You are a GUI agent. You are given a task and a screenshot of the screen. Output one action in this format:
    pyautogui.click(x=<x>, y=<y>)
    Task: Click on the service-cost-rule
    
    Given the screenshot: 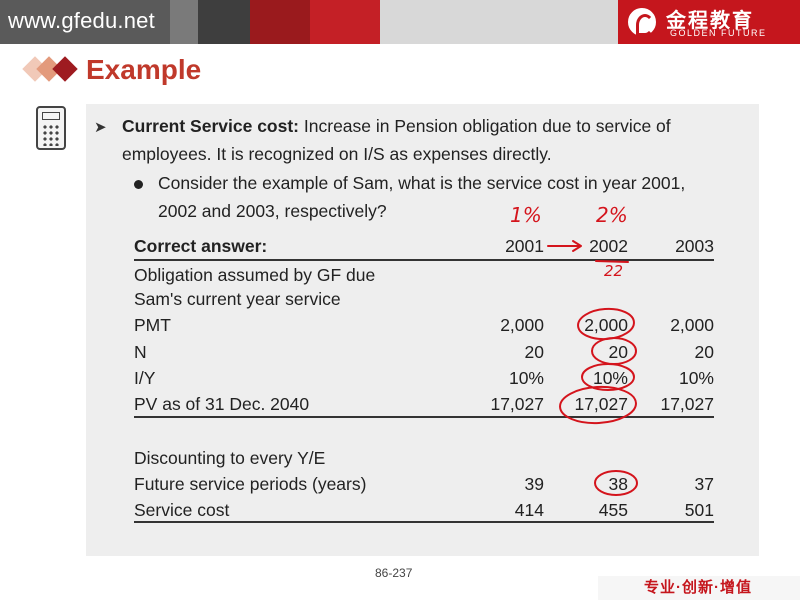 What is the action you would take?
    pyautogui.click(x=424, y=522)
    